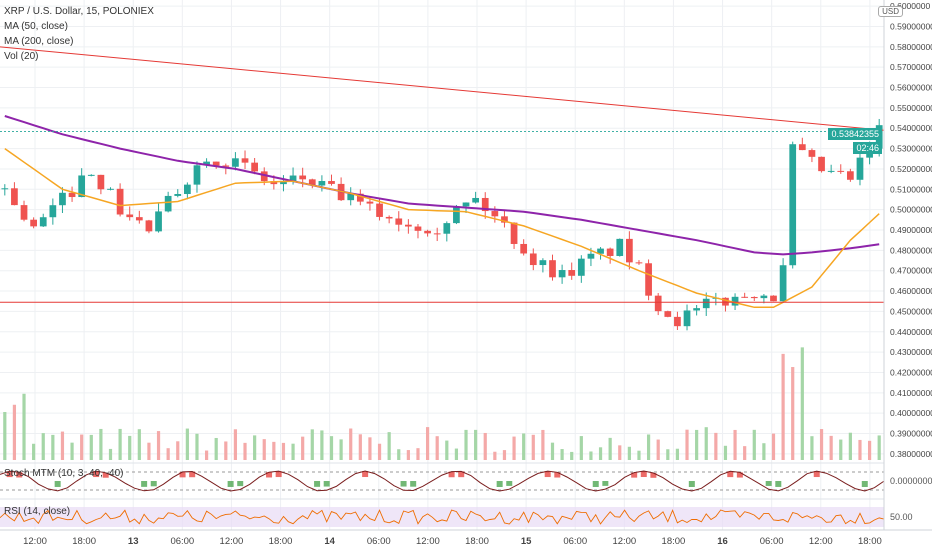 This screenshot has height=550, width=932. I want to click on price-tick-label: 0.46000000, so click(911, 291).